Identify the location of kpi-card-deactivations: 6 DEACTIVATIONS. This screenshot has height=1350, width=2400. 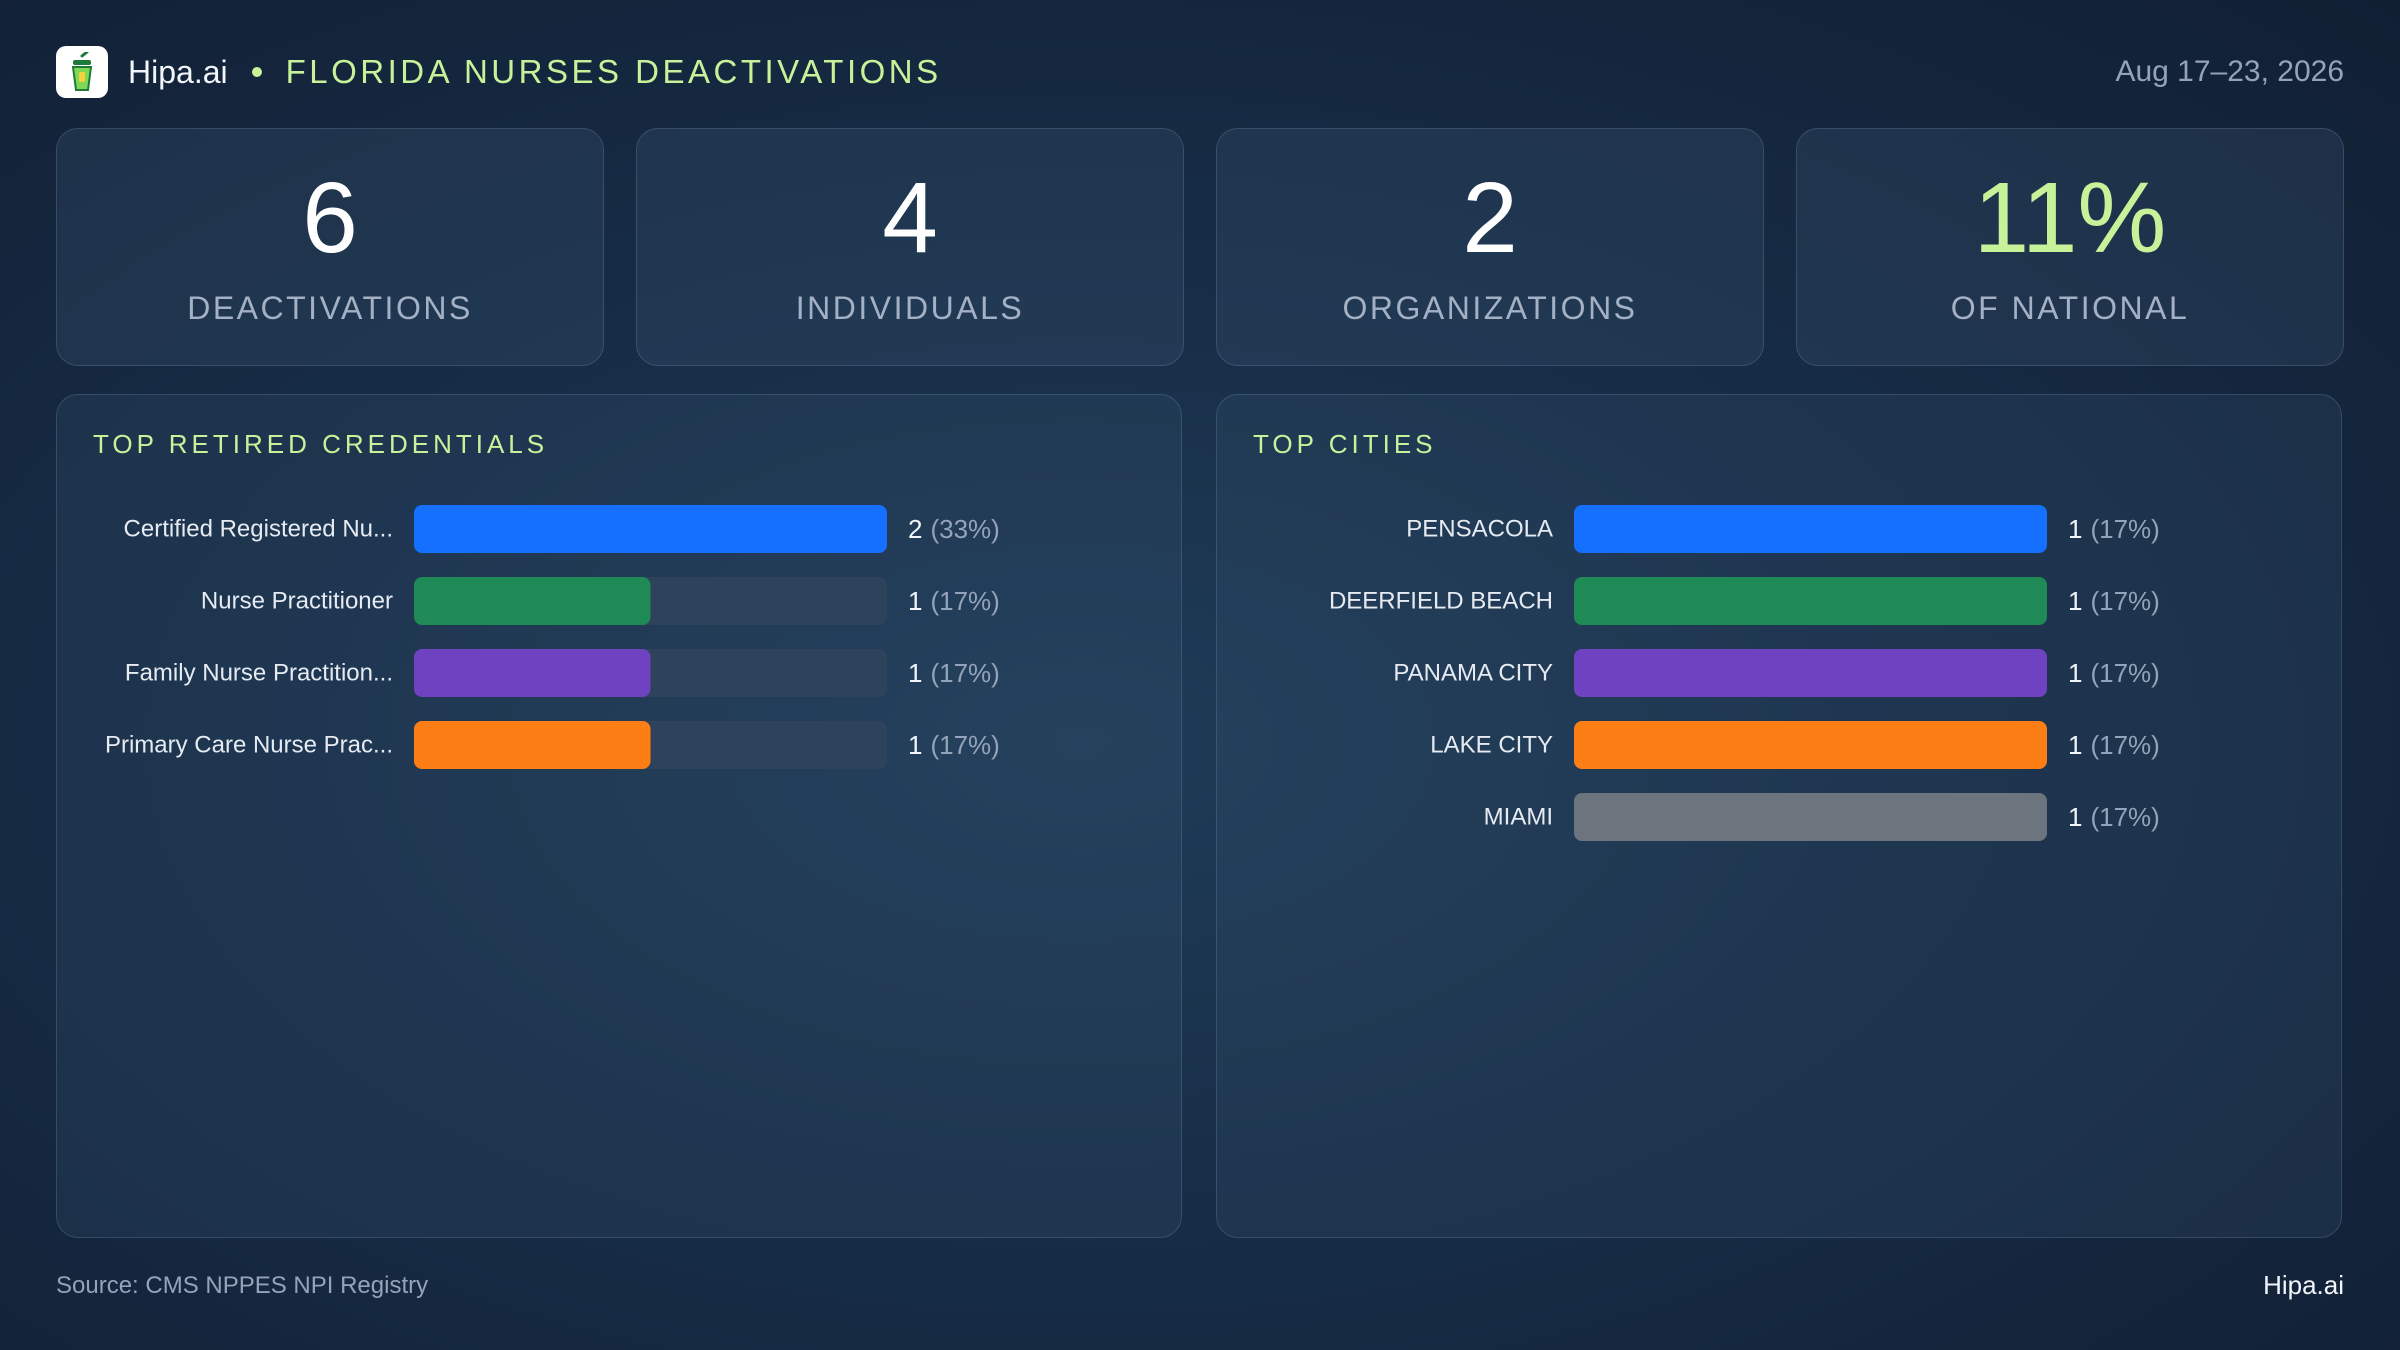
(330, 247).